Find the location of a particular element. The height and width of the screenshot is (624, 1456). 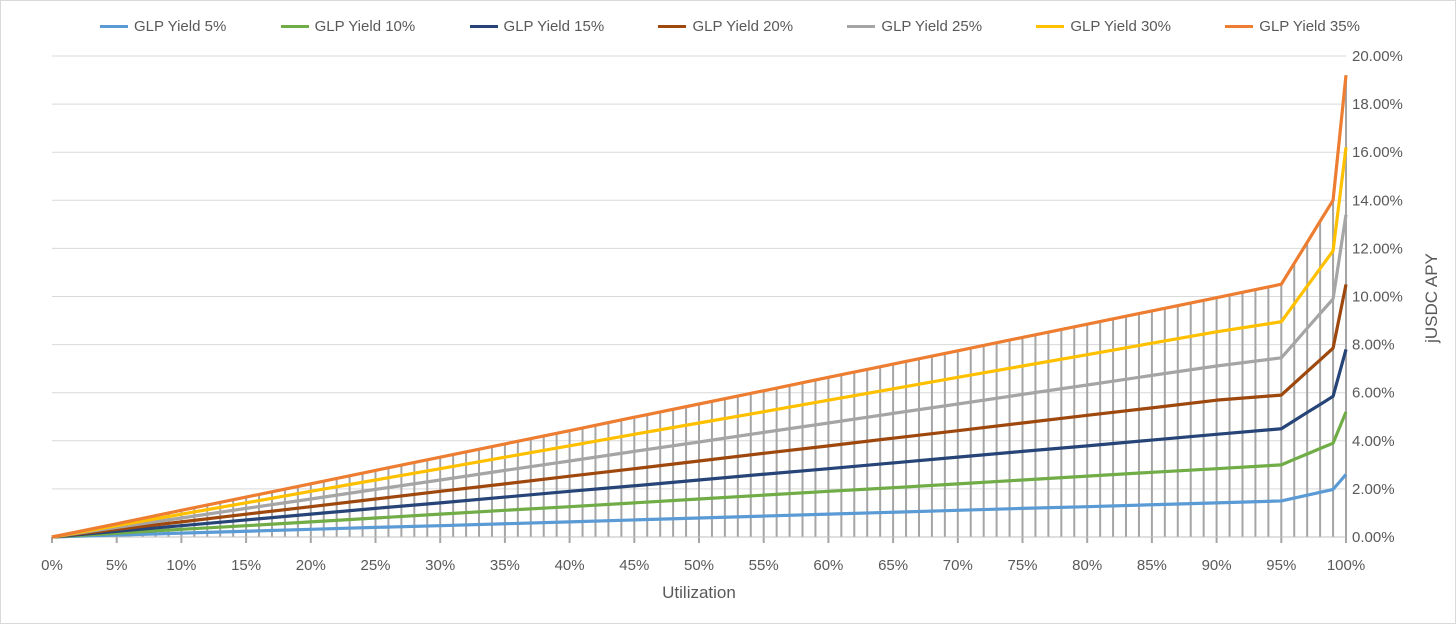

y-tick-label: 2.00% is located at coordinates (1373, 489).